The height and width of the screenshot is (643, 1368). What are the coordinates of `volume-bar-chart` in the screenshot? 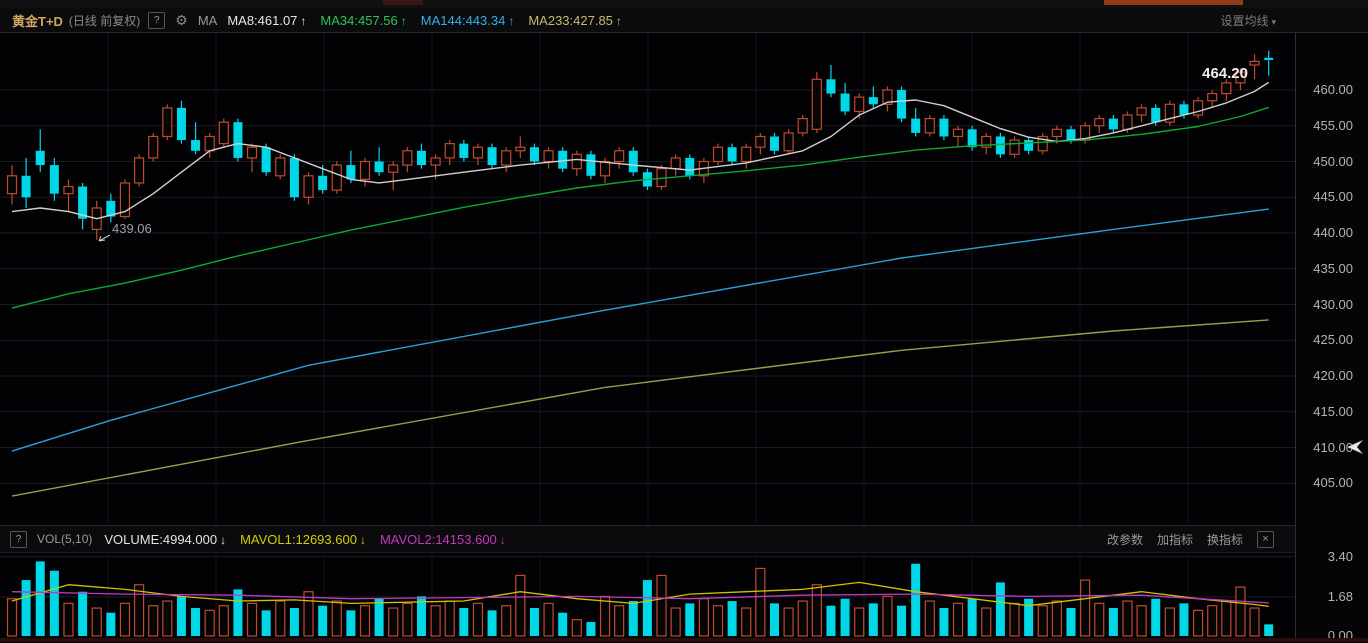 It's located at (647, 596).